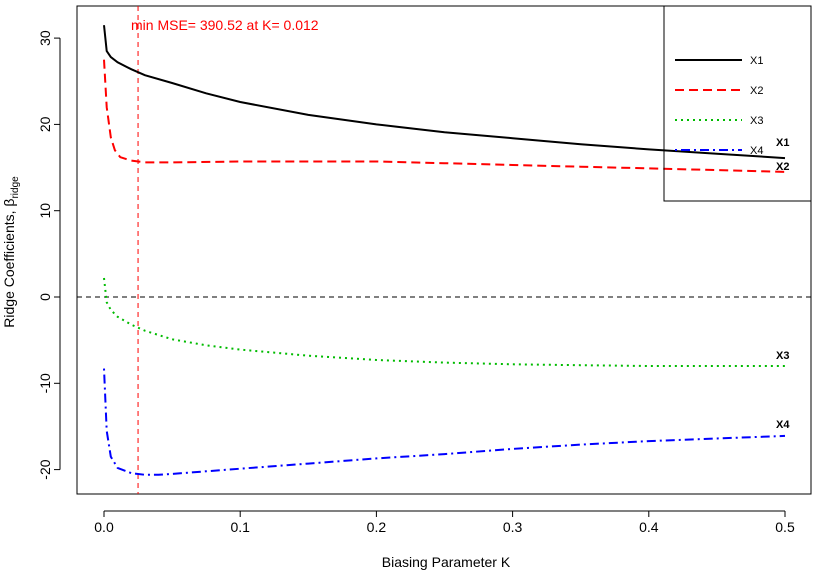 This screenshot has width=818, height=575. I want to click on y-tick-label: 10, so click(45, 211).